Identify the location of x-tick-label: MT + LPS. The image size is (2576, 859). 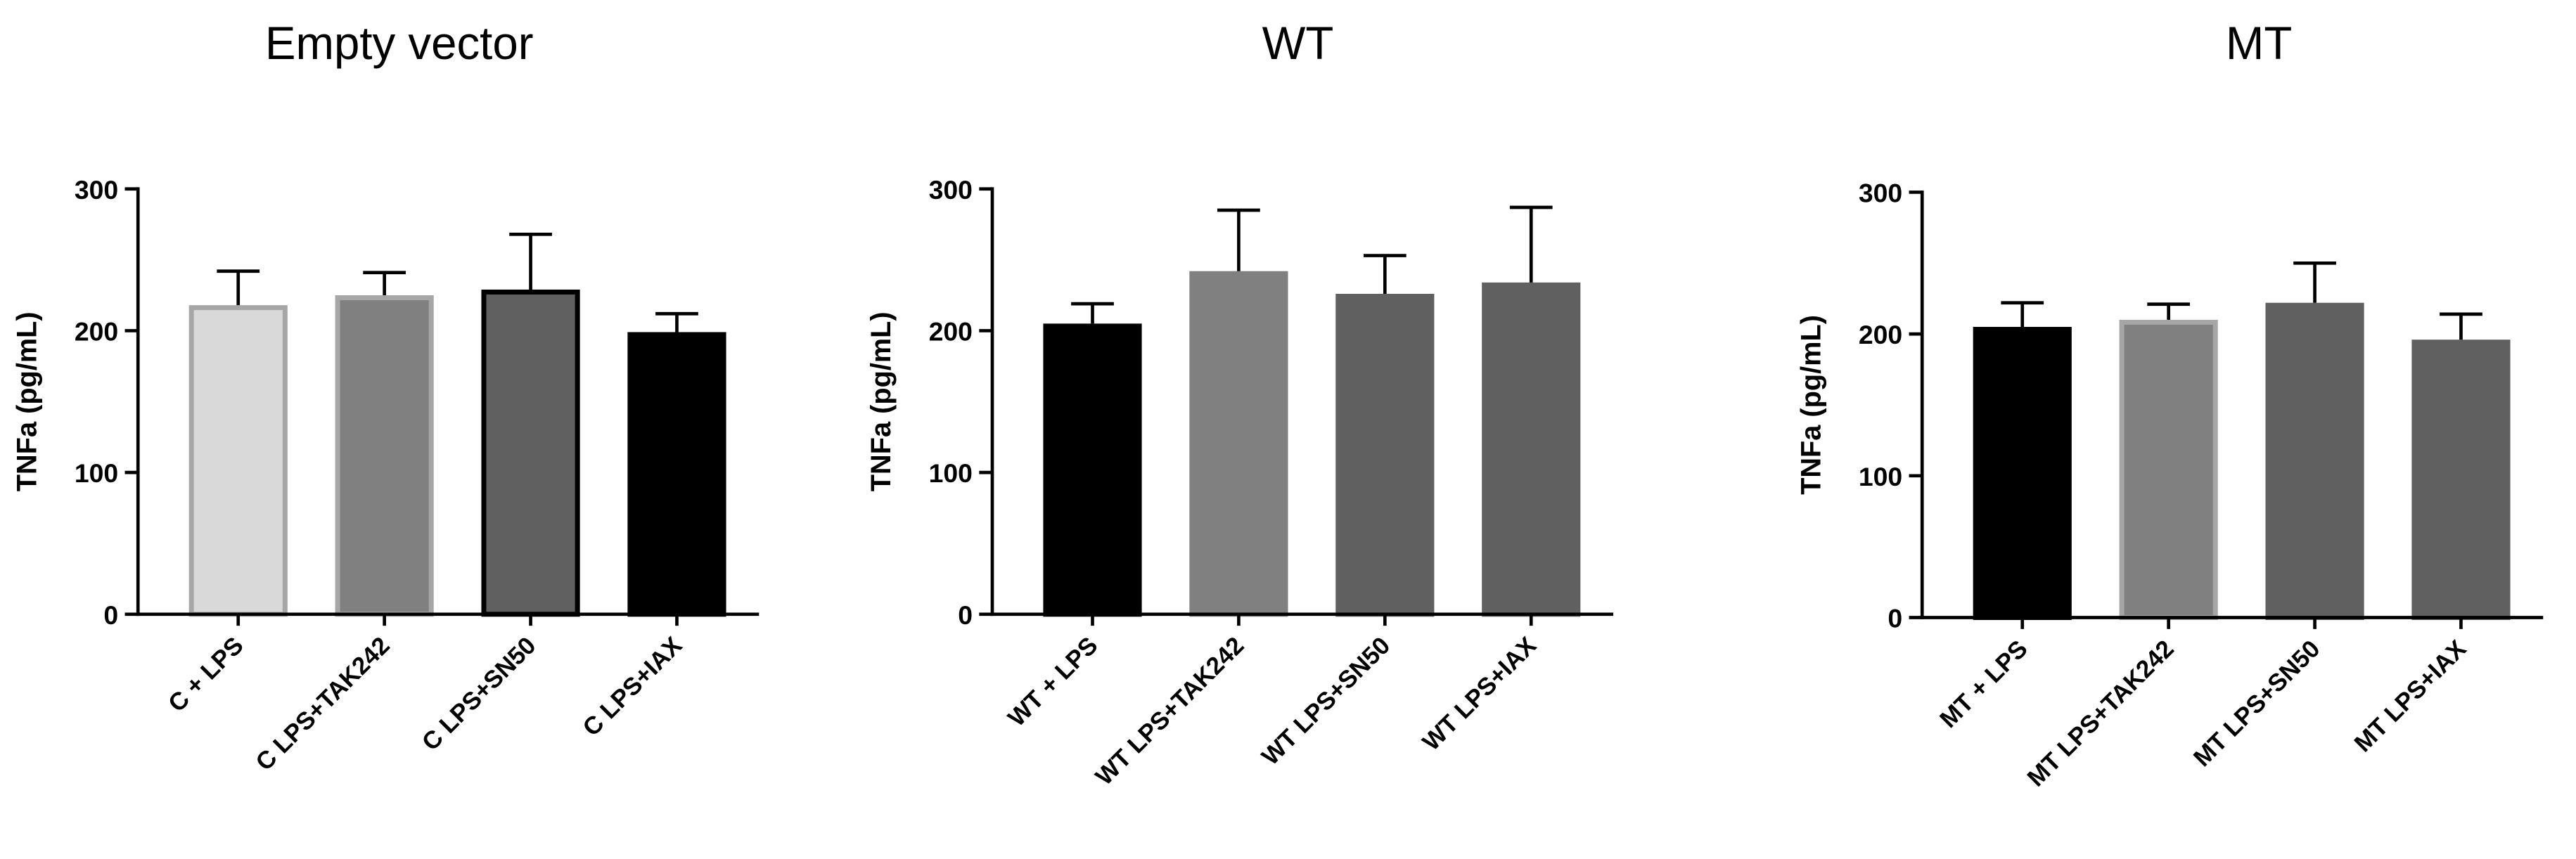
(1984, 684).